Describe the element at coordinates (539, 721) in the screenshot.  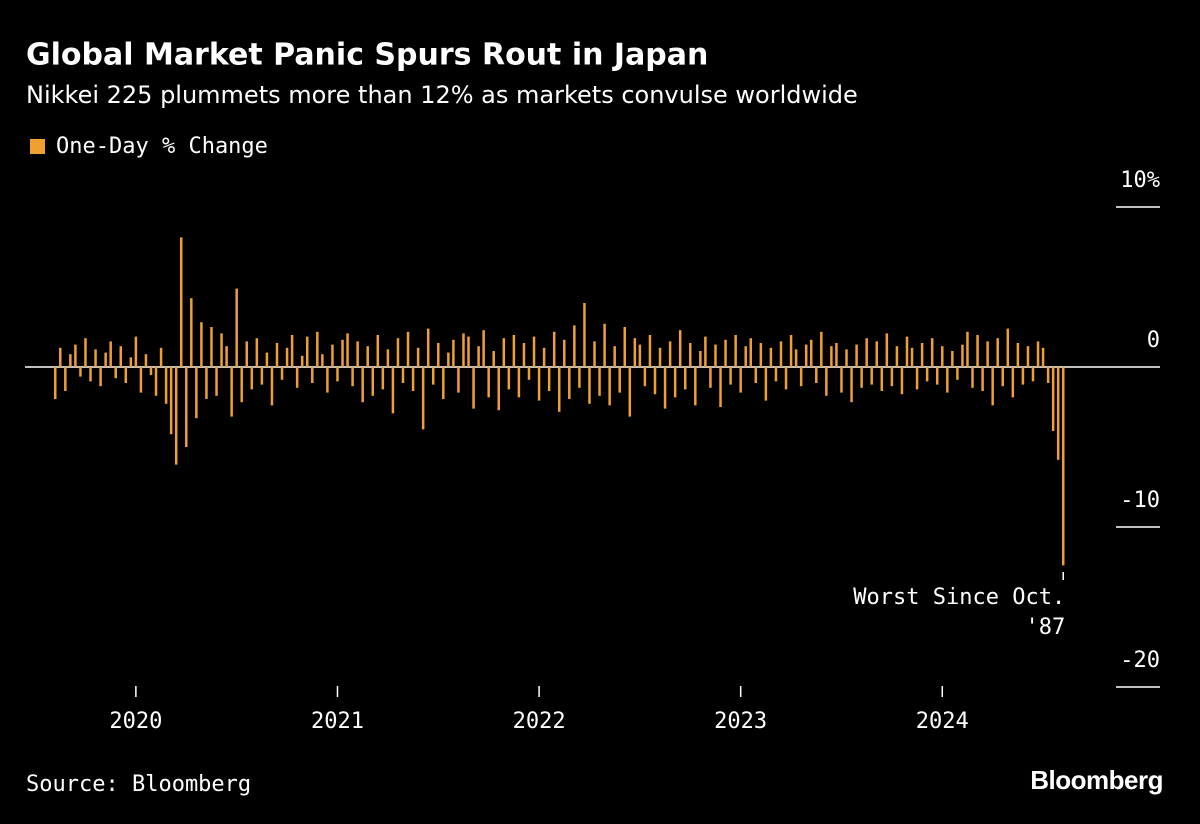
I see `x-tick-label: 2022` at that location.